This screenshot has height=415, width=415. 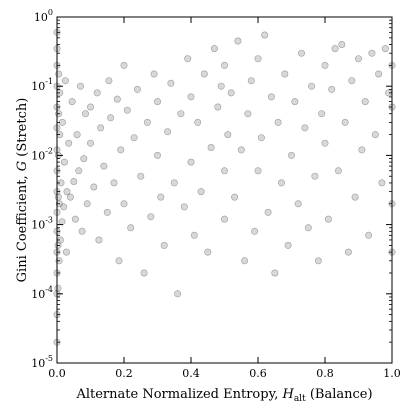 What do you see at coordinates (178, 394) in the screenshot?
I see `x-axis-label-prefix: Alternate Normalized Entropy,` at bounding box center [178, 394].